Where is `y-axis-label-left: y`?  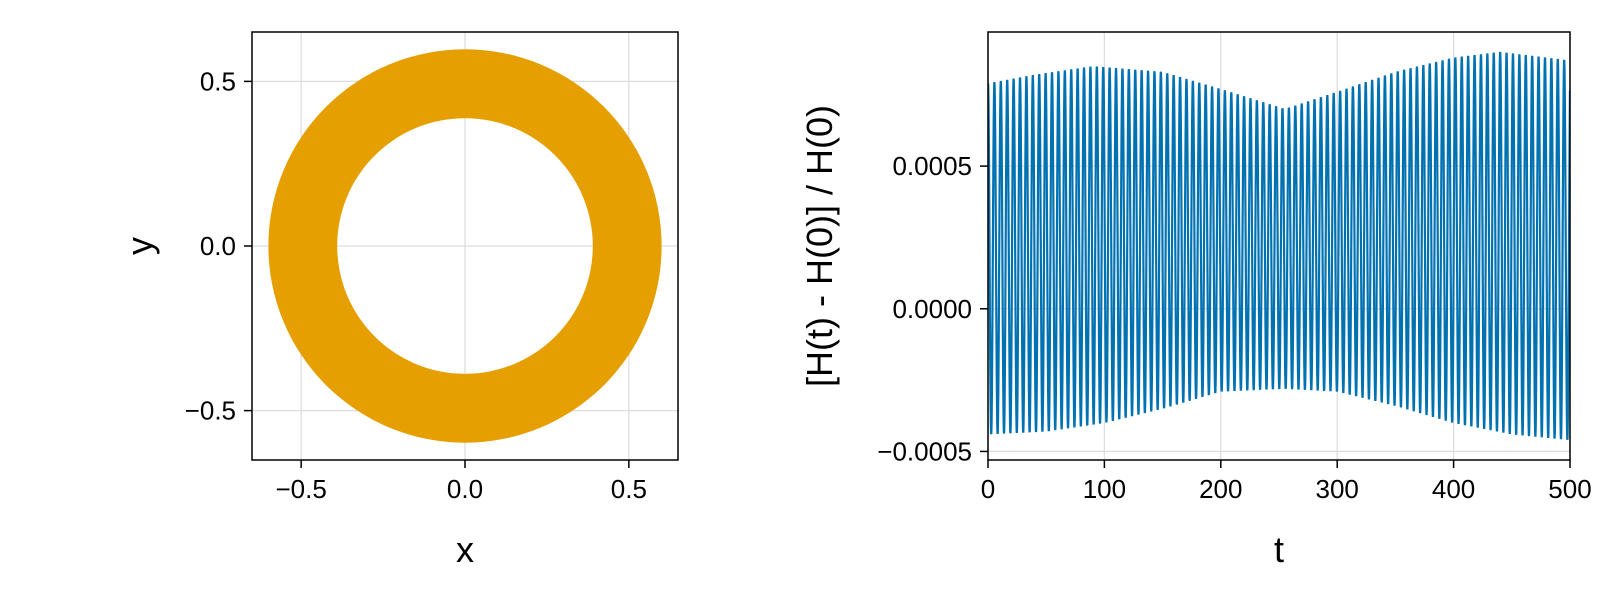
y-axis-label-left: y is located at coordinates (139, 246).